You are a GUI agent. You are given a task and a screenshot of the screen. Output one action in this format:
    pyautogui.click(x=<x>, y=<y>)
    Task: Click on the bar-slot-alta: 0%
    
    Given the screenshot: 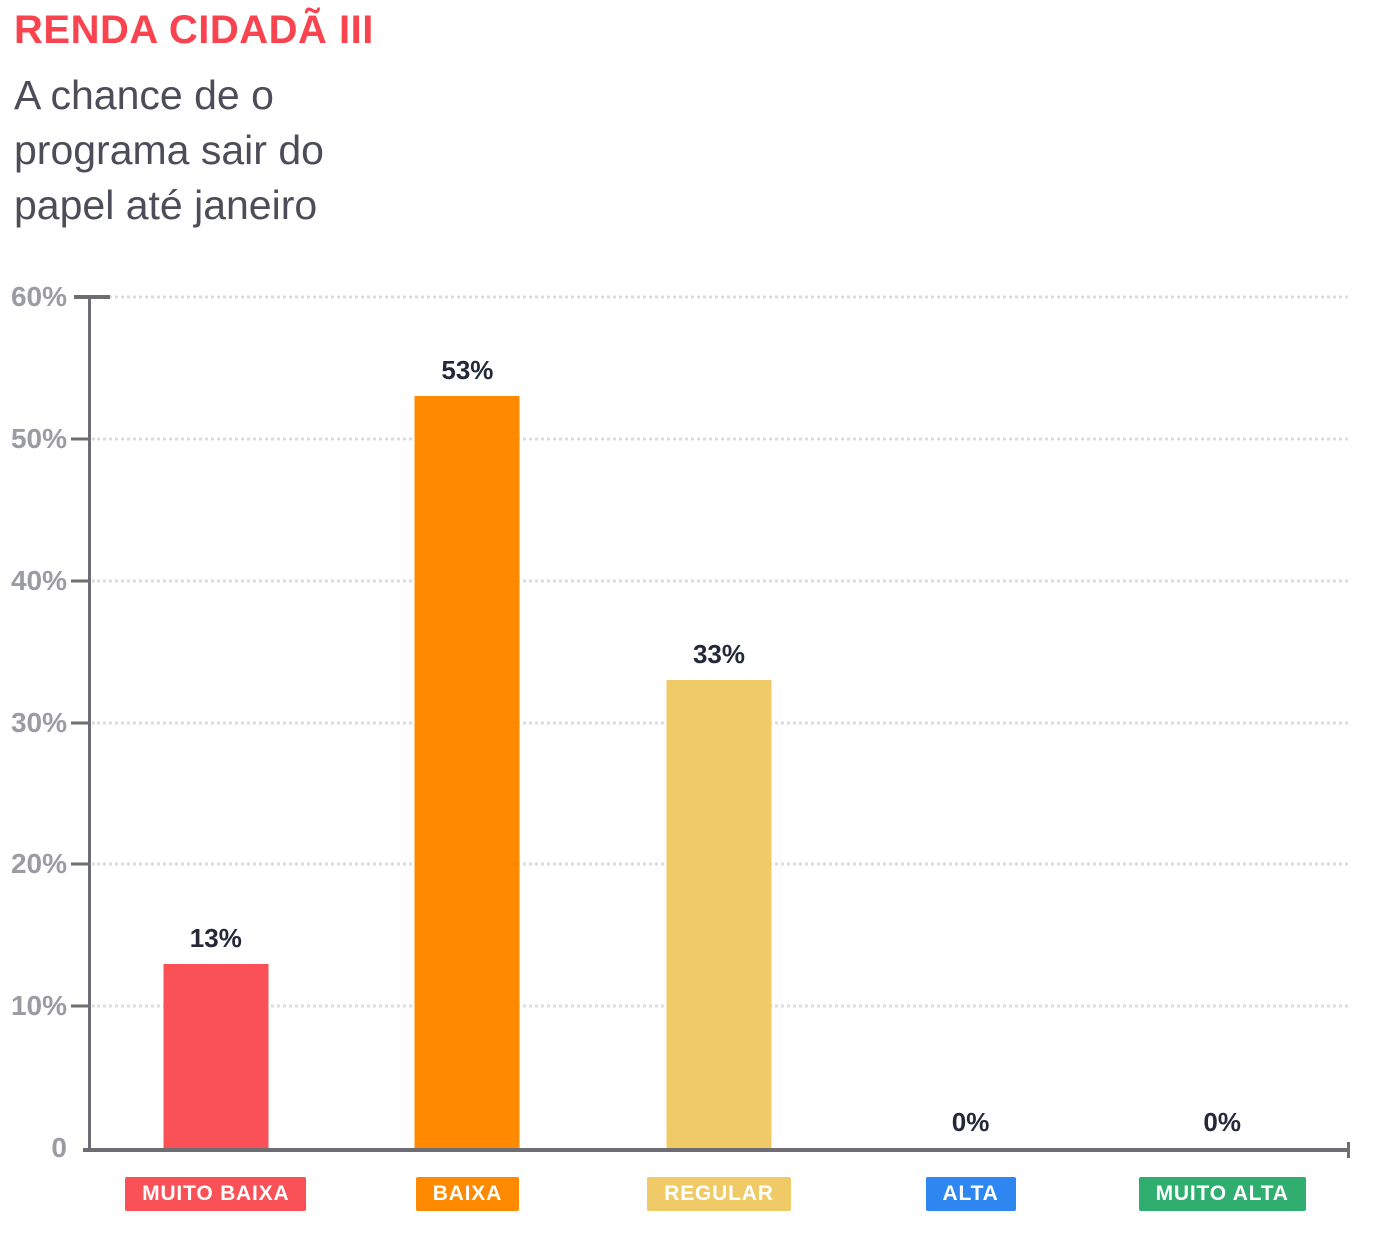 What is the action you would take?
    pyautogui.click(x=971, y=722)
    